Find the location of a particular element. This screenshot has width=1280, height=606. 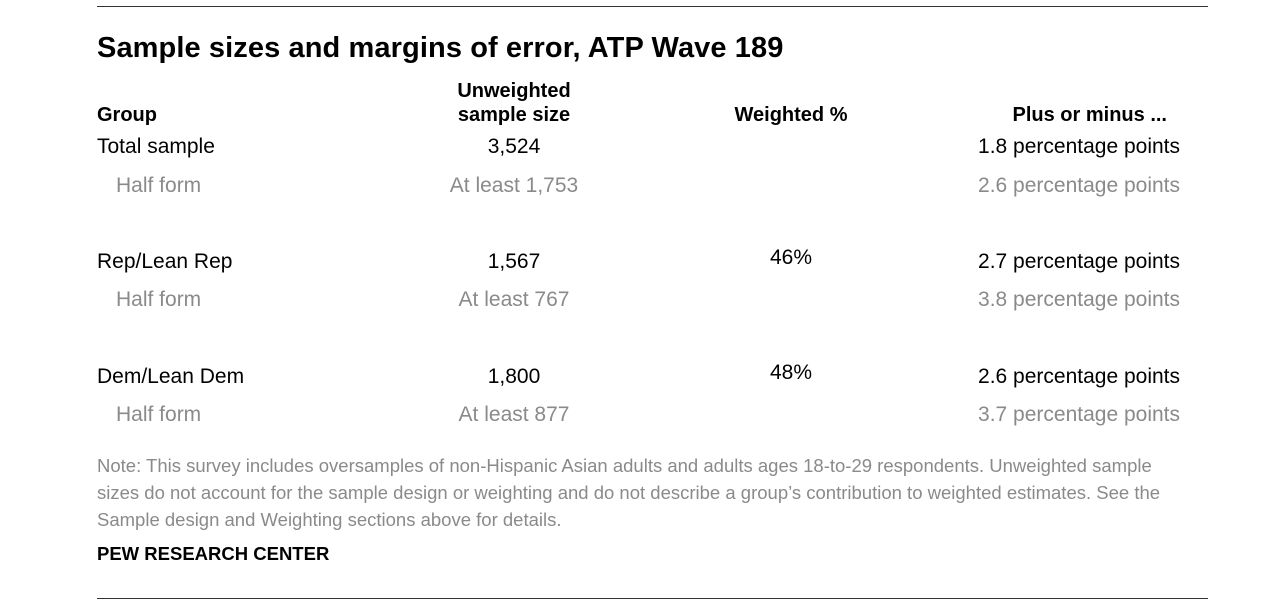

source-label: PEW RESEARCH CENTER is located at coordinates (213, 553).